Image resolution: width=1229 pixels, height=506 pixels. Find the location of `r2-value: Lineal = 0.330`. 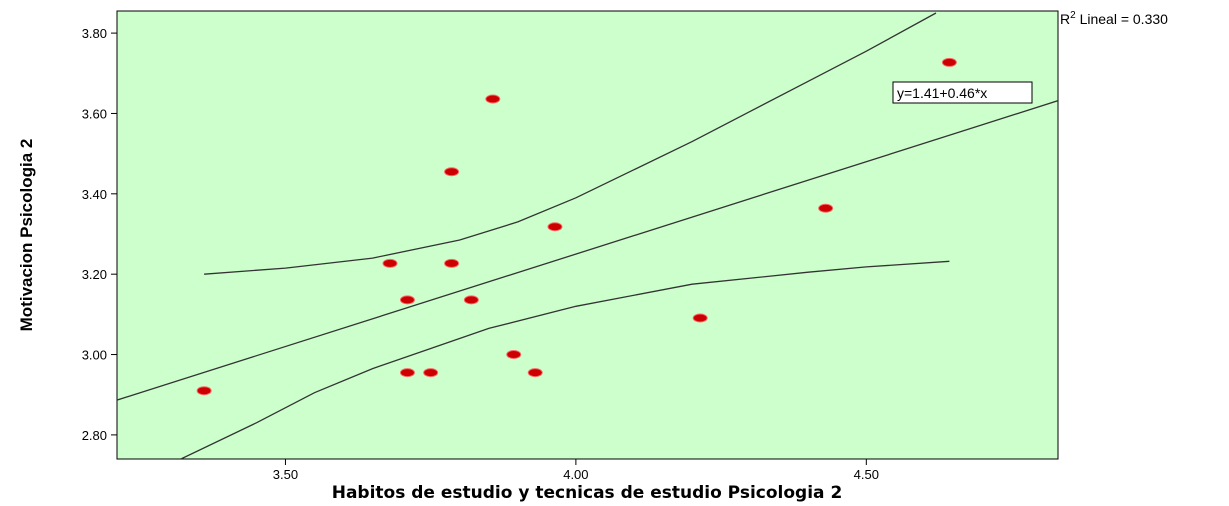

r2-value: Lineal = 0.330 is located at coordinates (1122, 19).